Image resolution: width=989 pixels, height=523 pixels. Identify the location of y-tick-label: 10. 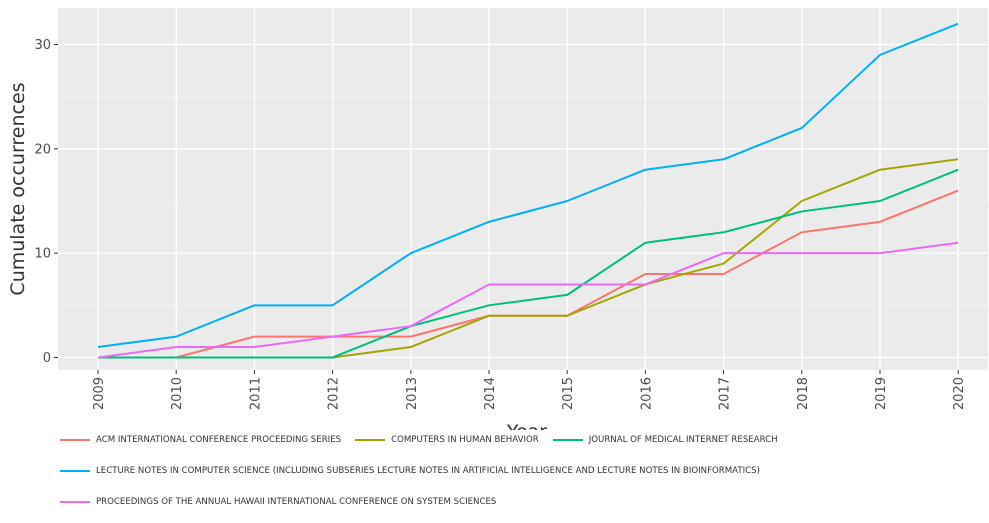
(42, 254).